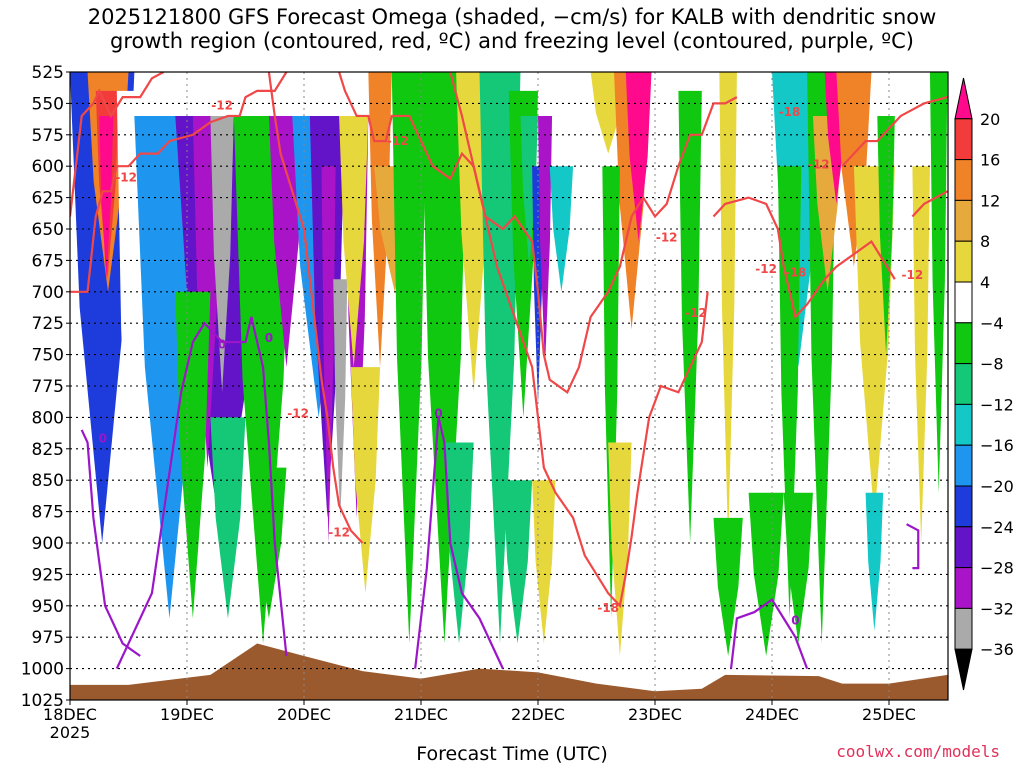  Describe the element at coordinates (42, 670) in the screenshot. I see `y-tick-label: 1000` at that location.